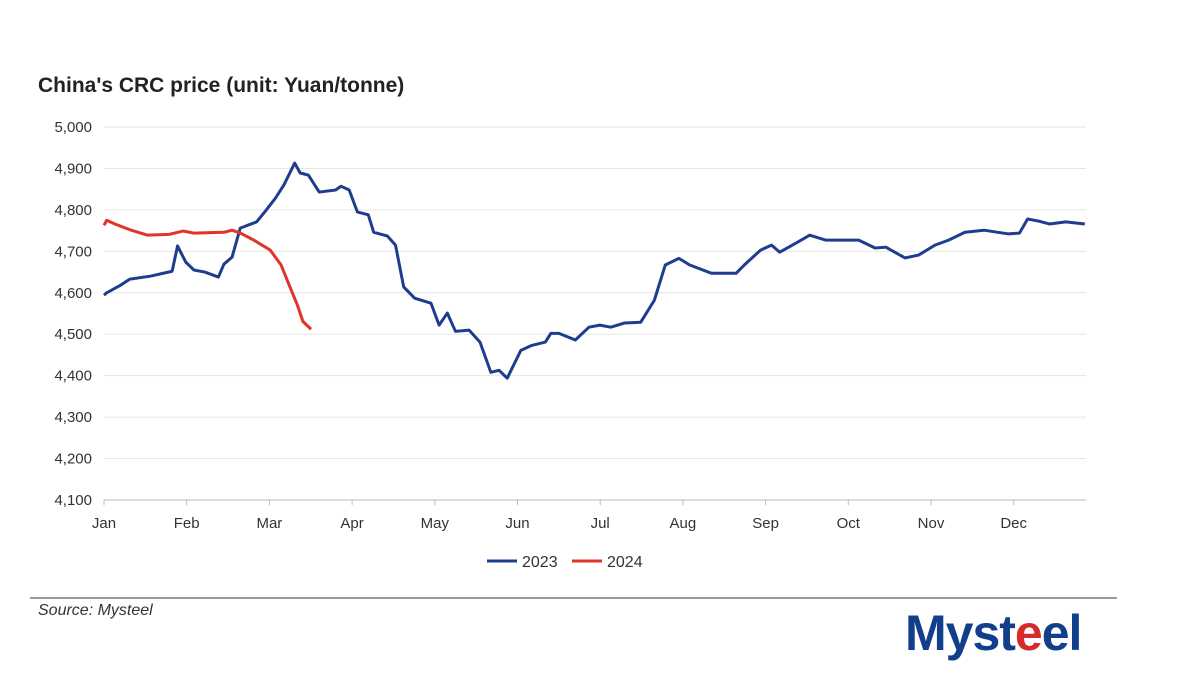  I want to click on y-tick-label: 4,500, so click(73, 334).